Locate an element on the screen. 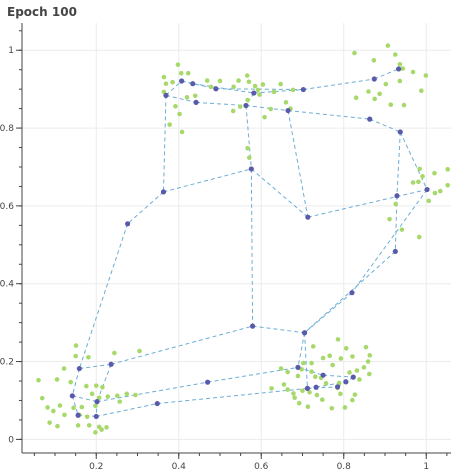  y-tick-label: 0.8 is located at coordinates (7, 129).